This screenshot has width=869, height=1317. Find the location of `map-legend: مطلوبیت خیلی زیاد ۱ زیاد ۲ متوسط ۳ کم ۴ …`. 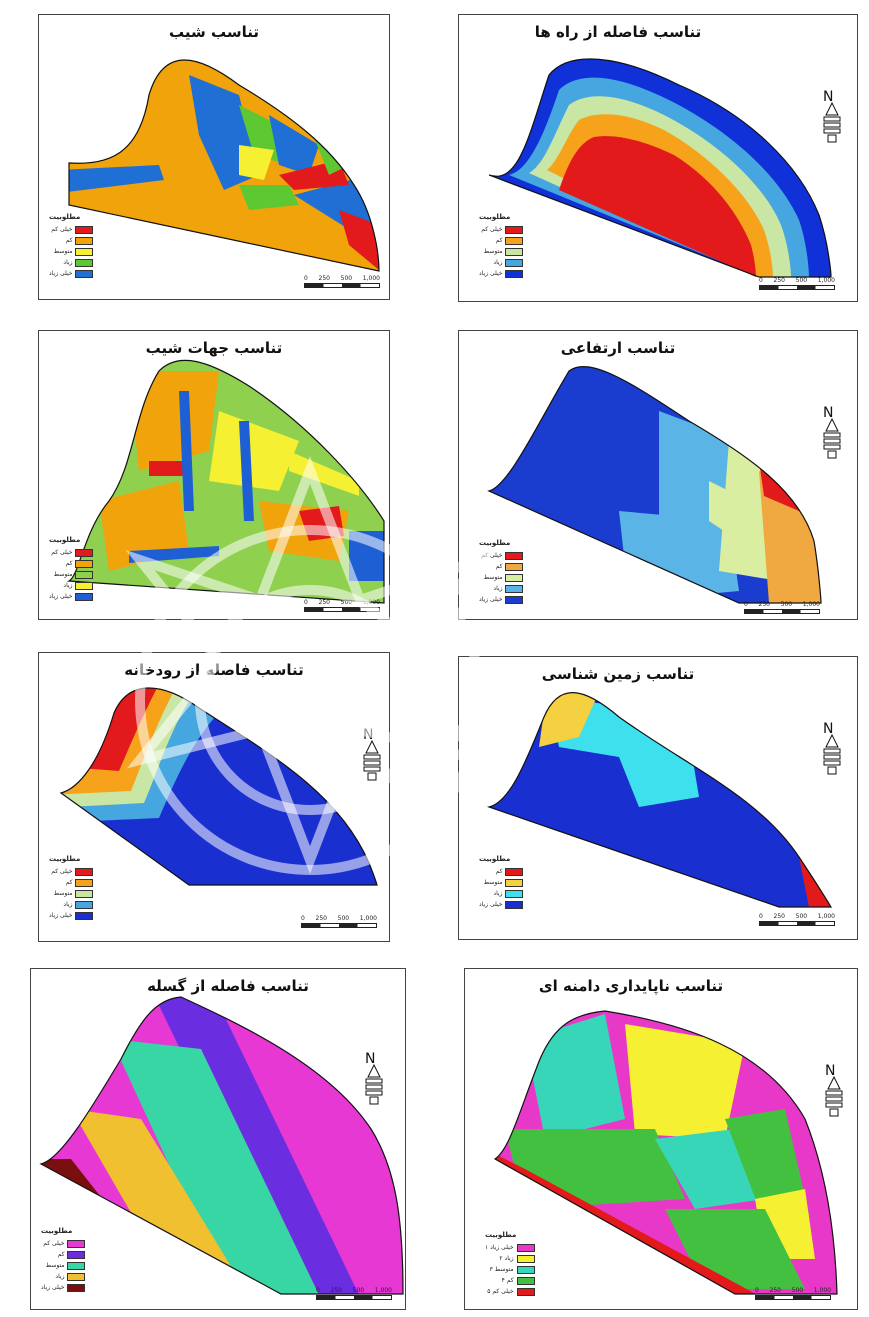

map-legend: مطلوبیت خیلی زیاد ۱ زیاد ۲ متوسط ۳ کم ۴ … is located at coordinates (510, 1264).